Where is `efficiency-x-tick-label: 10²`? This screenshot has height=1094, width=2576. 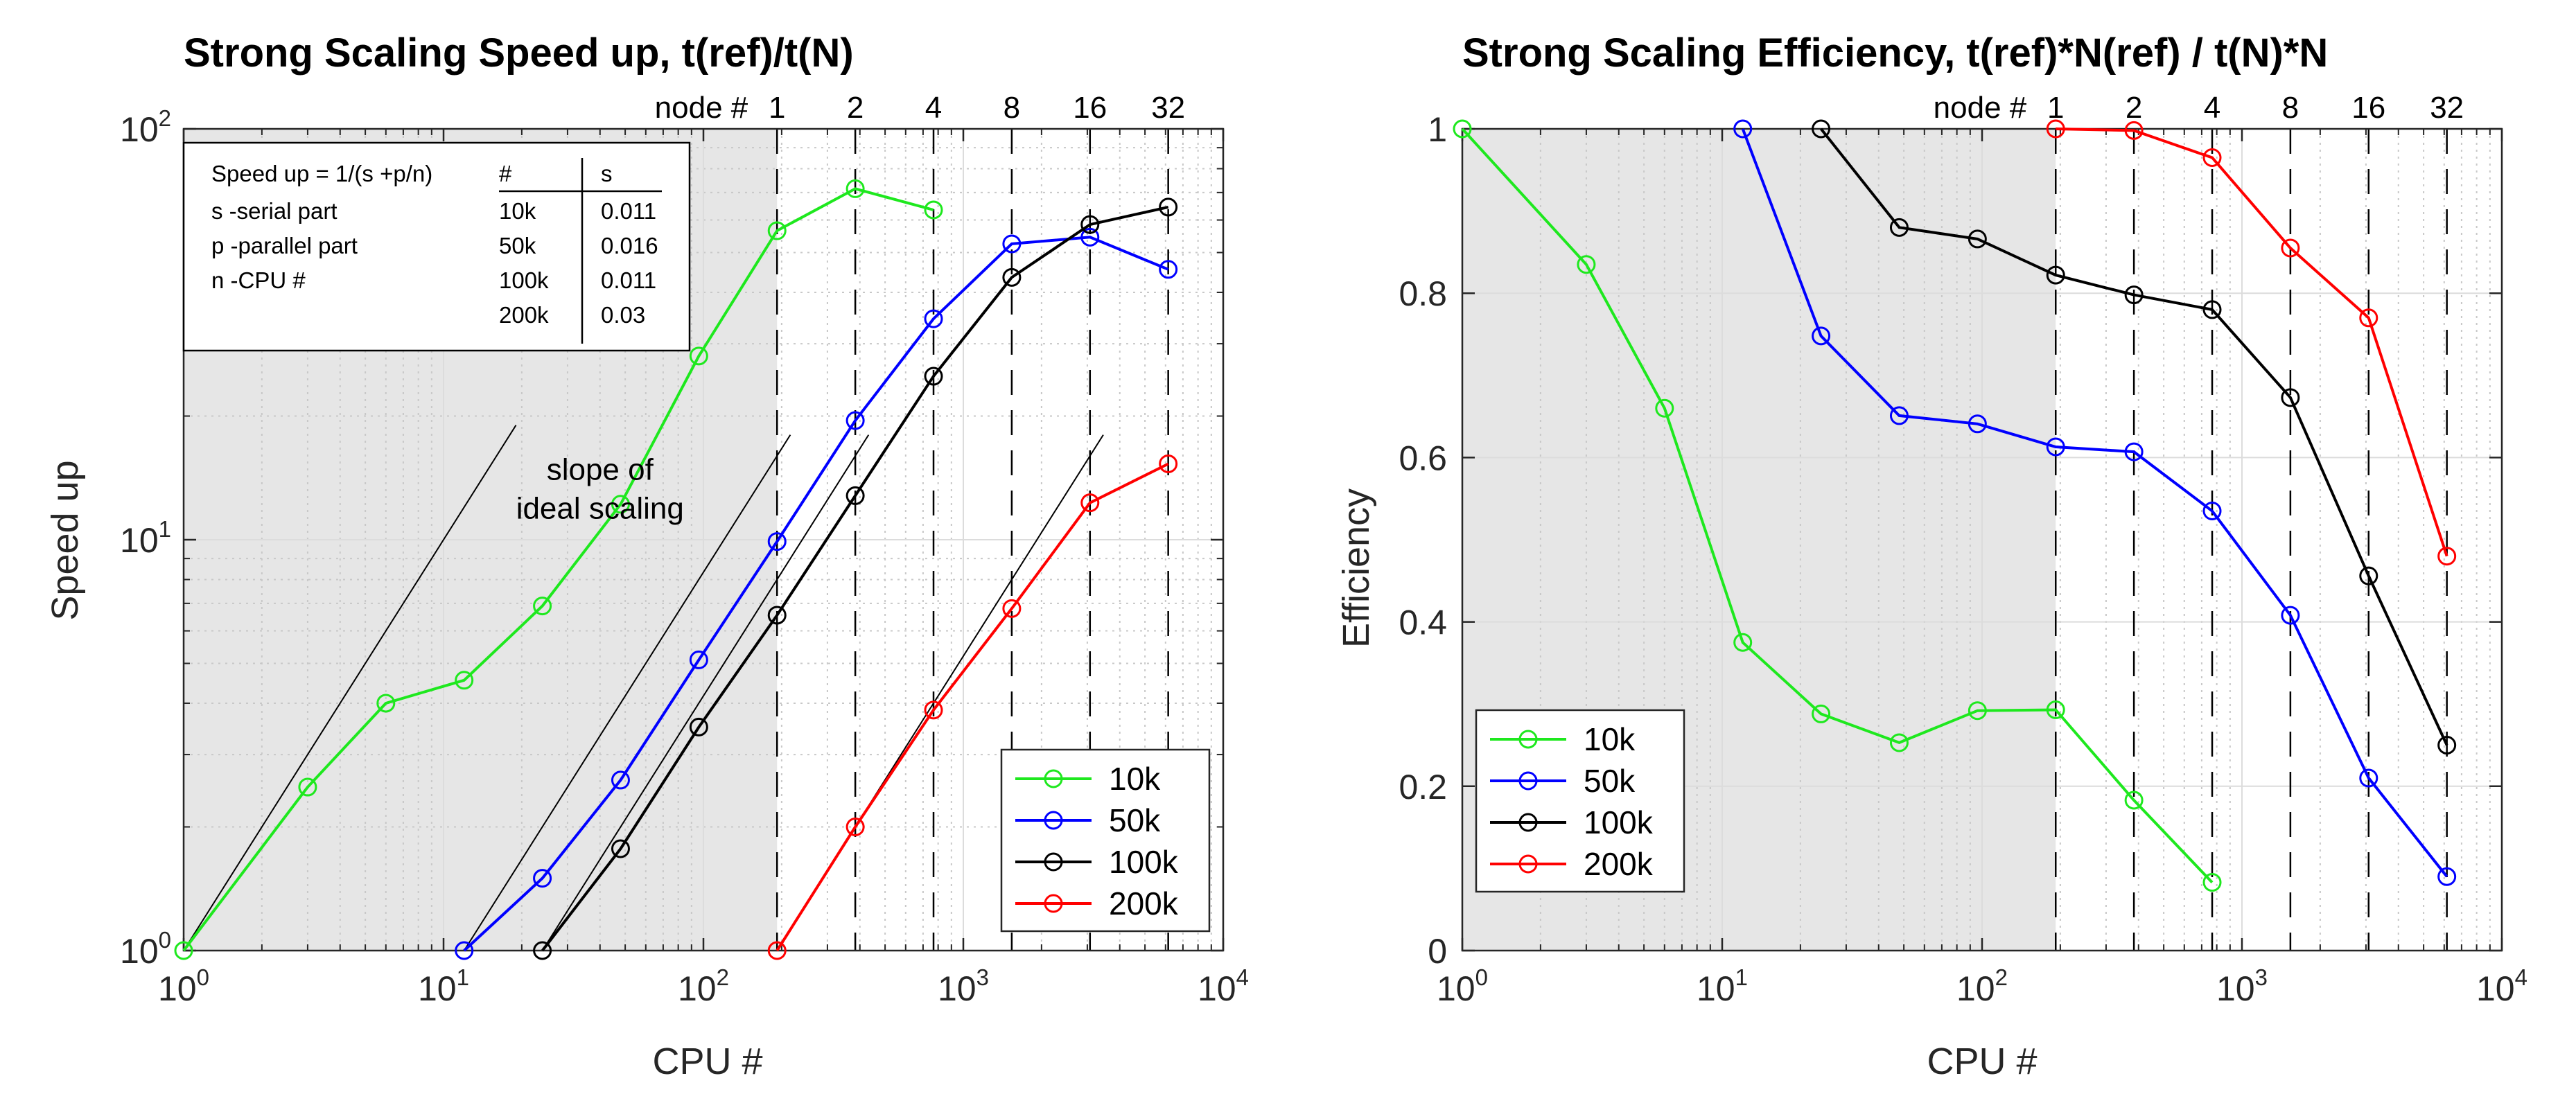
efficiency-x-tick-label: 10² is located at coordinates (1982, 986).